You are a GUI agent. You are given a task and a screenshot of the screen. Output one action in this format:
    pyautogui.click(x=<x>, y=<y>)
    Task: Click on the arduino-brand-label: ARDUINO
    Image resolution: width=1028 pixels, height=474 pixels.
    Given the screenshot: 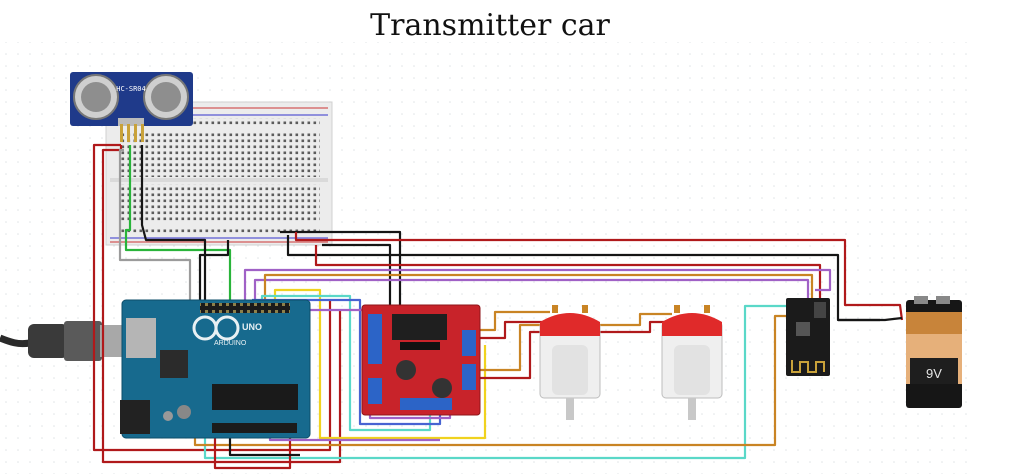 What is the action you would take?
    pyautogui.click(x=230, y=343)
    